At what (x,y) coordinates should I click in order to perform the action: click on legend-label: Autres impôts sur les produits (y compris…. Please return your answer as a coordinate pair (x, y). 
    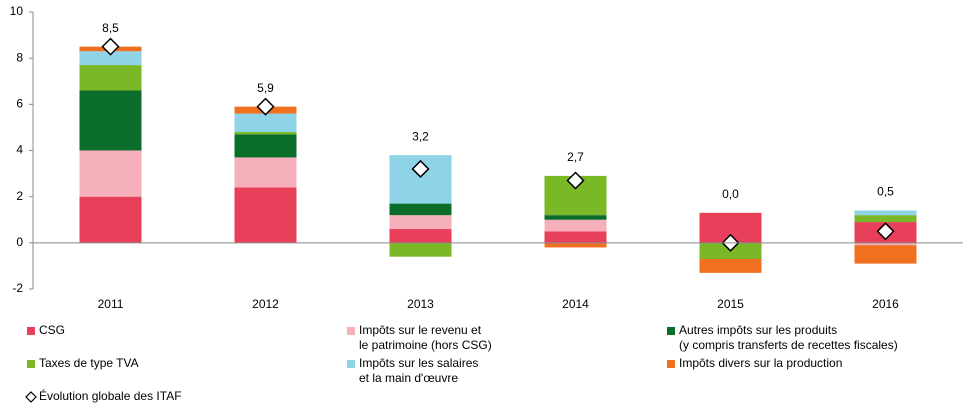
    Looking at the image, I should click on (788, 337).